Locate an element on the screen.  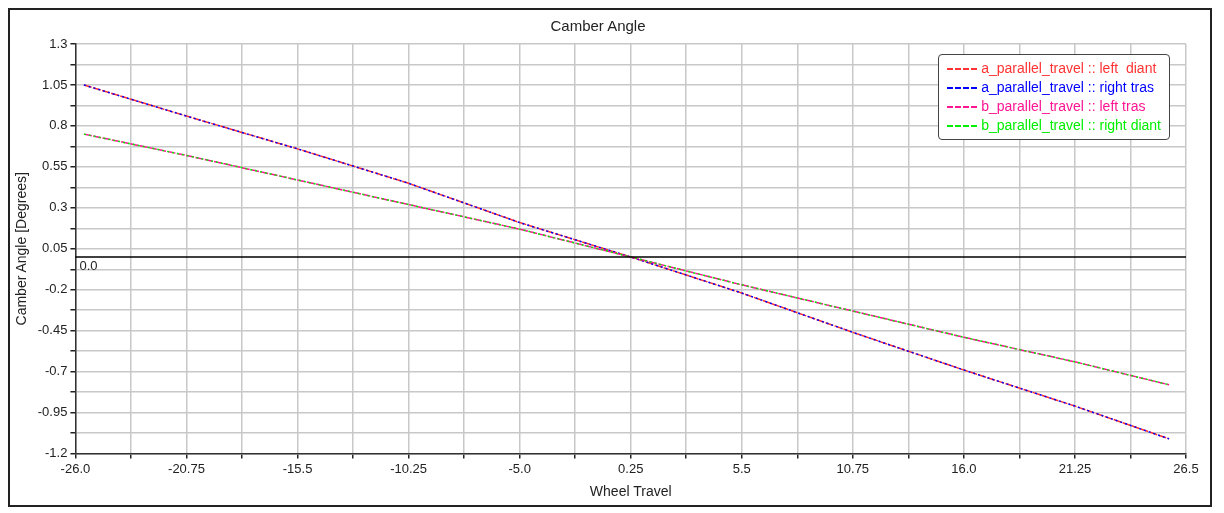
y-tick-label: 1.3 is located at coordinates (58, 43).